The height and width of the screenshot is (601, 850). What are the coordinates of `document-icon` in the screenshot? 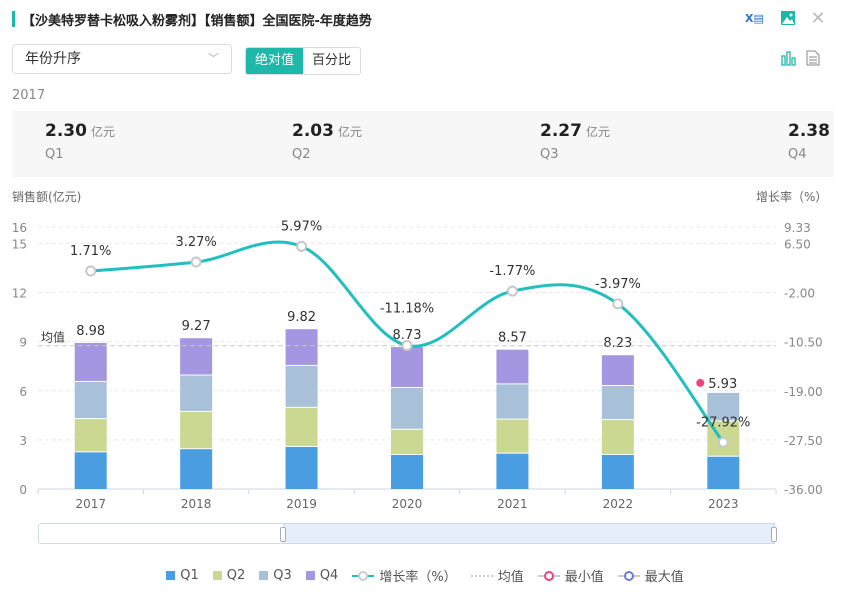 It's located at (813, 60).